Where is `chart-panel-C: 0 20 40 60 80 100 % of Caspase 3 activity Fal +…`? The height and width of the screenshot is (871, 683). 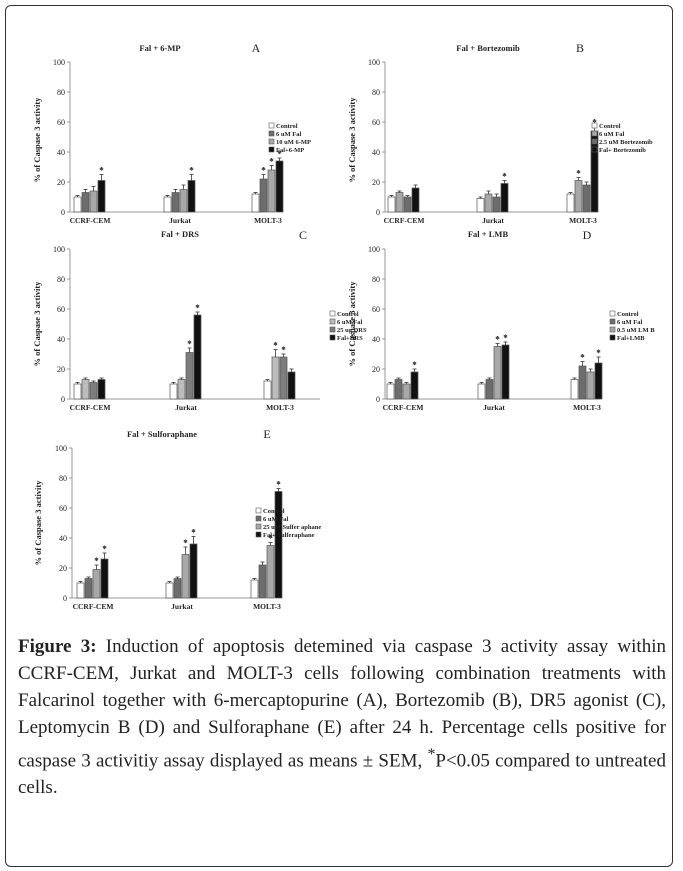 chart-panel-C: 0 20 40 60 80 100 % of Caspase 3 activity Fal +… is located at coordinates (199, 320).